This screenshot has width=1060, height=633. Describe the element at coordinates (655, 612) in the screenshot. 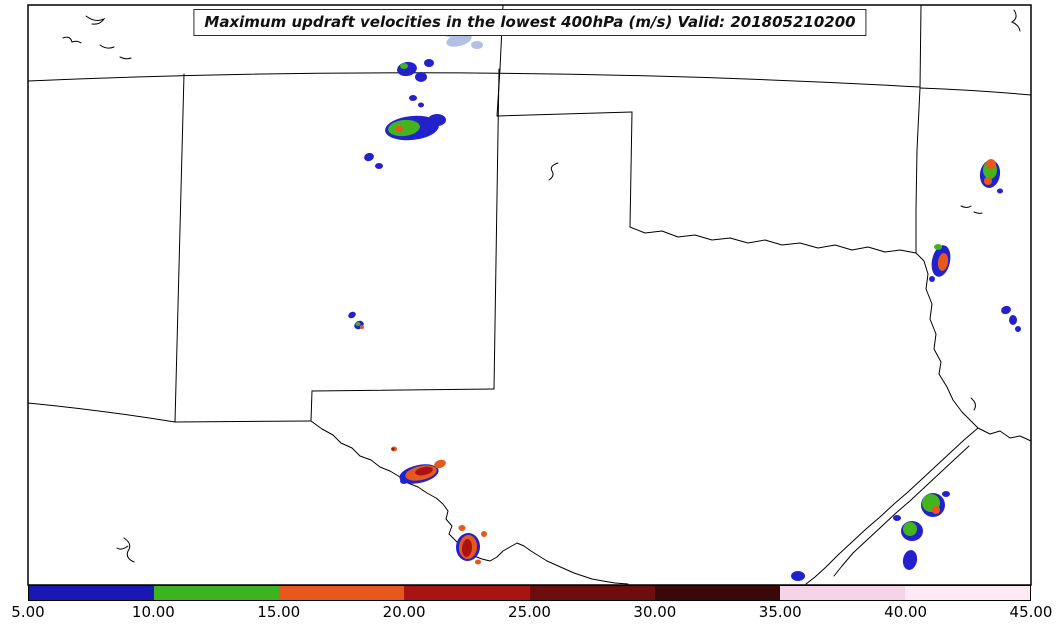

I see `colorbar-tick-label: 30.00` at that location.